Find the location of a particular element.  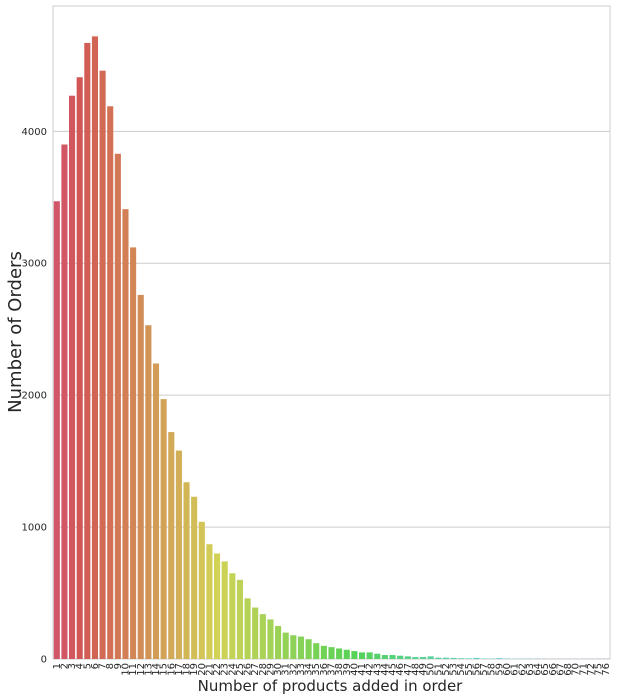

x-tick-label: 64 is located at coordinates (538, 669).